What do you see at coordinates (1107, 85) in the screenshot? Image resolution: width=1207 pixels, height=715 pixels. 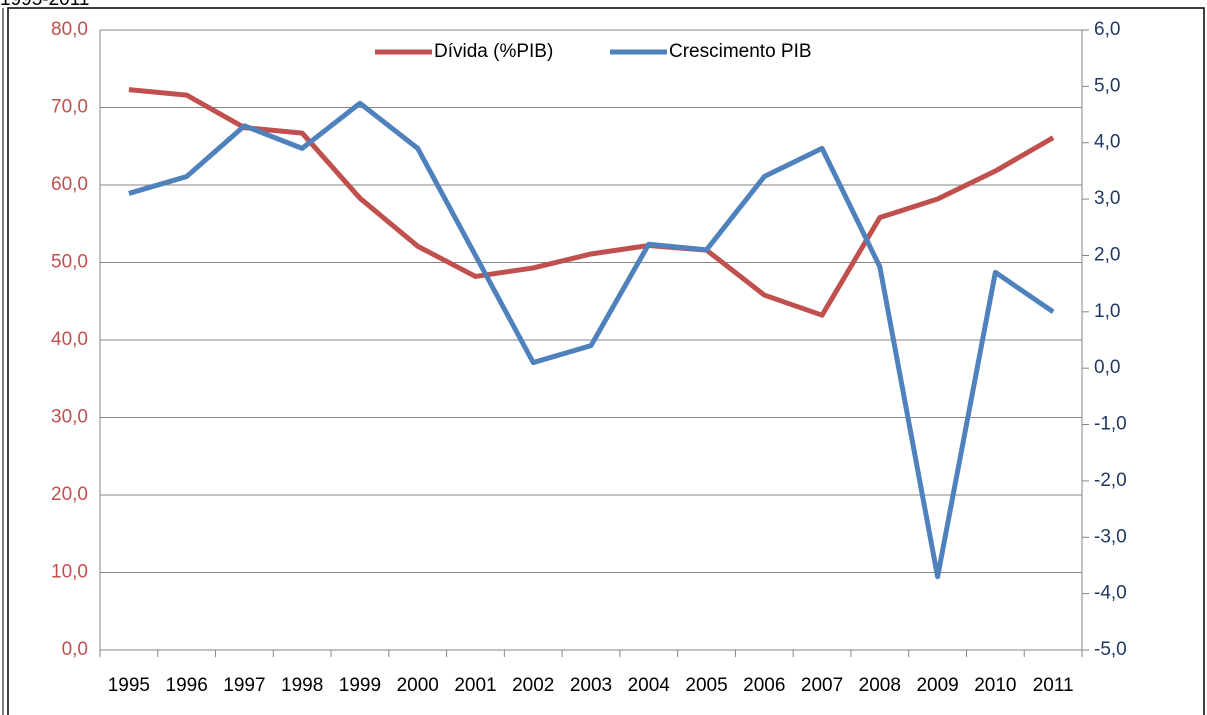 I see `y2-tick-label: 5,0` at bounding box center [1107, 85].